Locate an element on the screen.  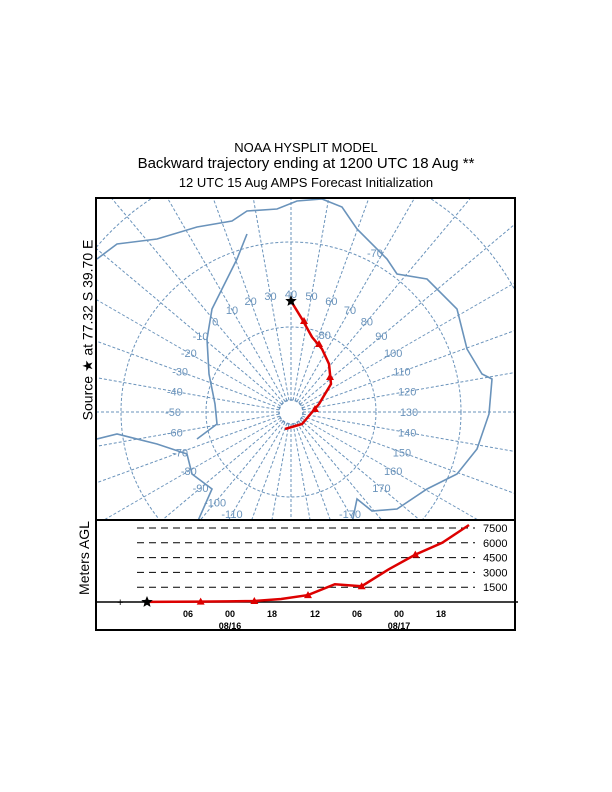
longitude-label: -100 is located at coordinates (215, 503).